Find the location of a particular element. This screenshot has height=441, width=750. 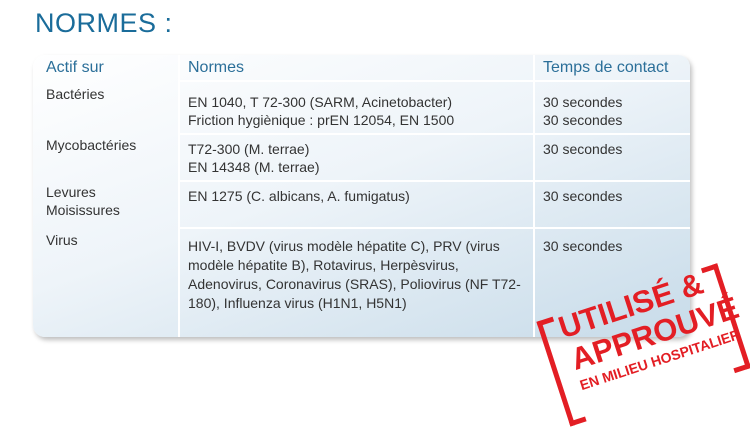

actif-cell: Virus is located at coordinates (62, 240).